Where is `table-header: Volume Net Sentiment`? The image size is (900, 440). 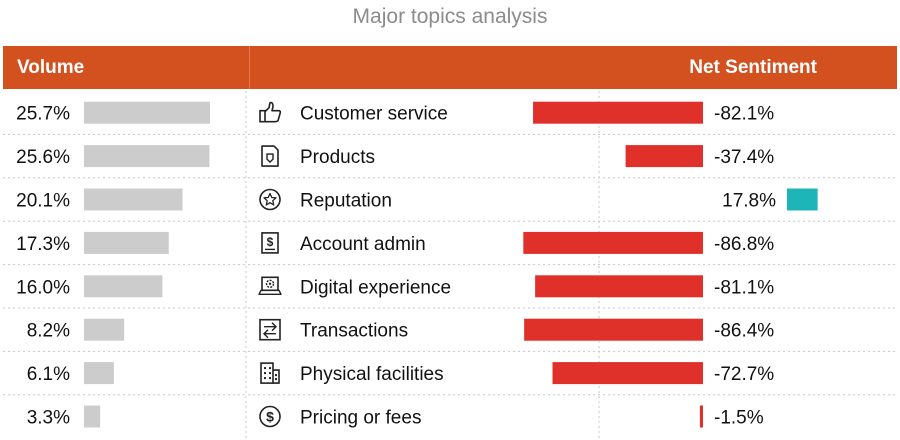 table-header: Volume Net Sentiment is located at coordinates (450, 67).